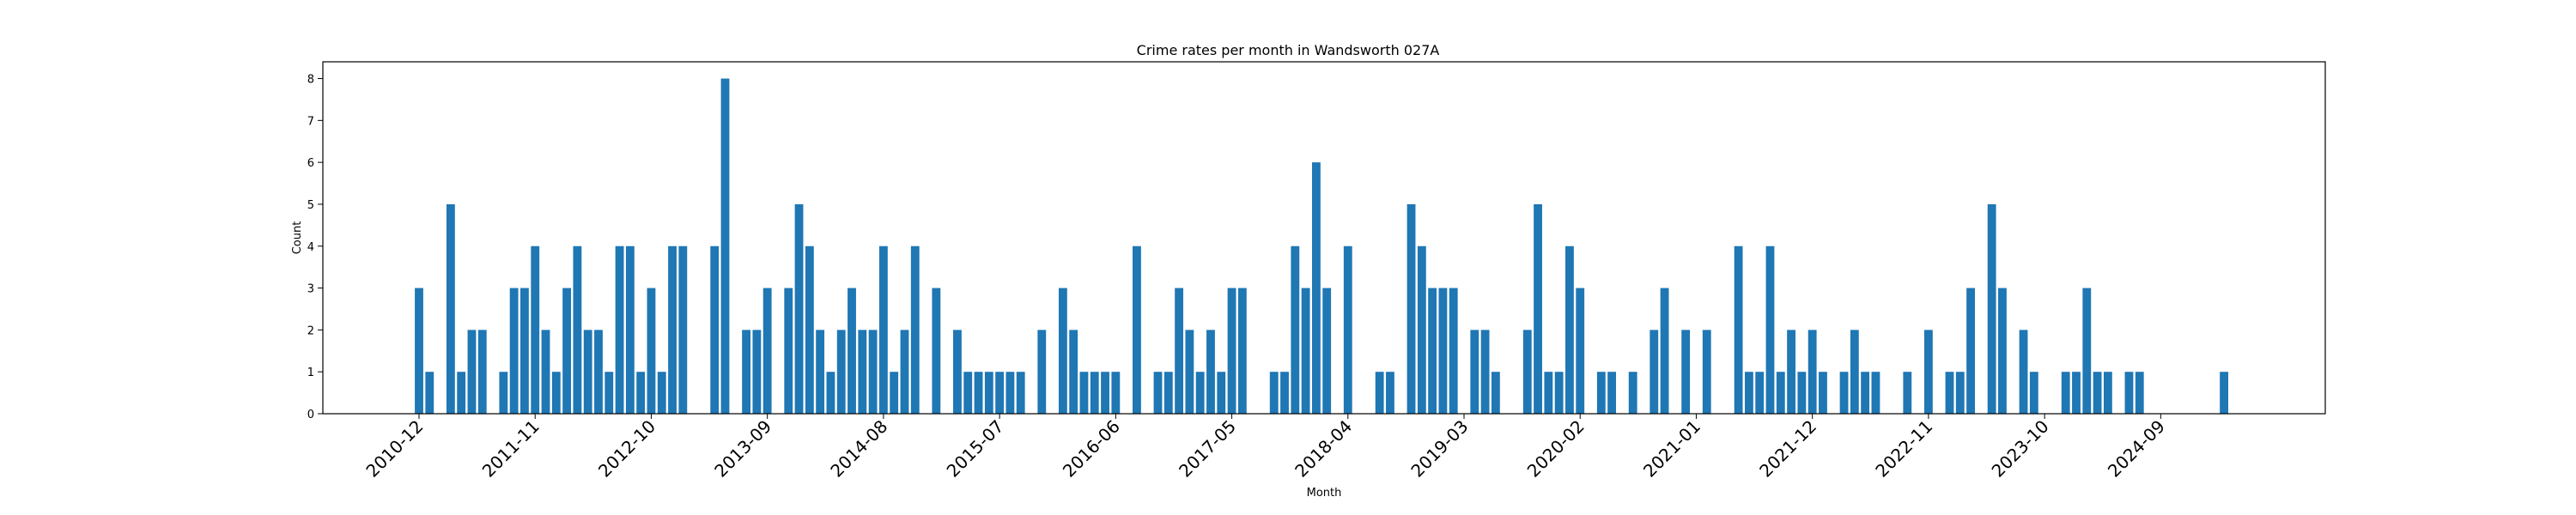 This screenshot has width=2576, height=515. Describe the element at coordinates (1439, 449) in the screenshot. I see `x-tick-label: 2019-03` at that location.